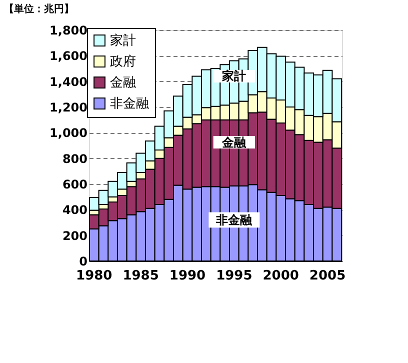 This screenshot has width=408, height=363. Describe the element at coordinates (123, 62) in the screenshot. I see `legend-label: 政府` at that location.